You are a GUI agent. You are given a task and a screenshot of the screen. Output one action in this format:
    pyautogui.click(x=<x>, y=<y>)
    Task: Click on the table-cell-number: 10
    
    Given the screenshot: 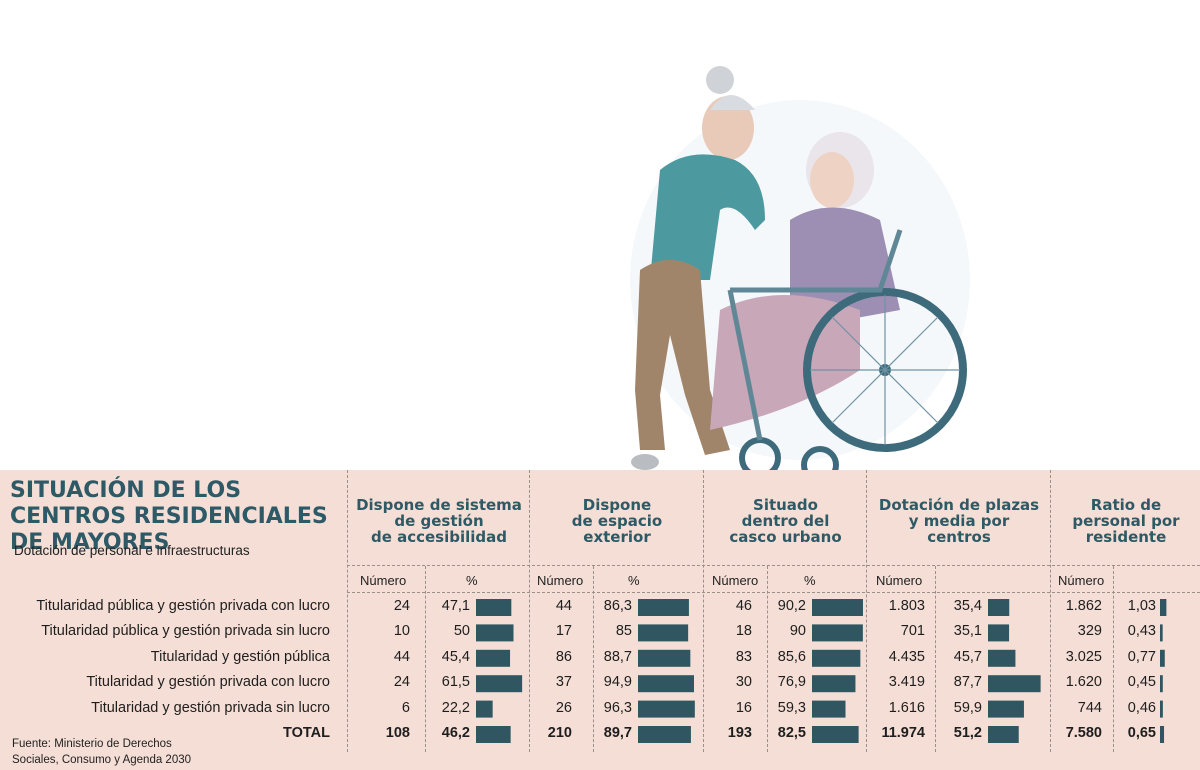 What is the action you would take?
    pyautogui.click(x=401, y=631)
    